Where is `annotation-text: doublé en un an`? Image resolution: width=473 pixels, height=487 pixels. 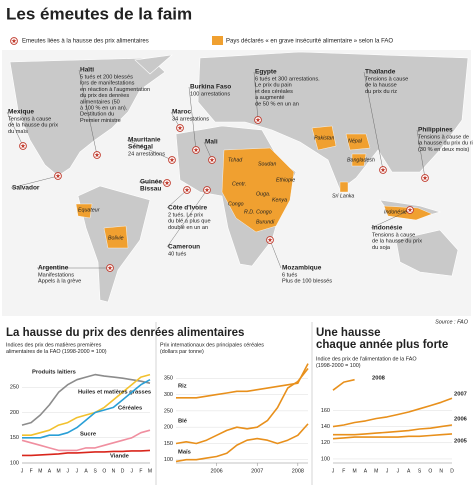 annotation-text: doublé en un an is located at coordinates (188, 228).